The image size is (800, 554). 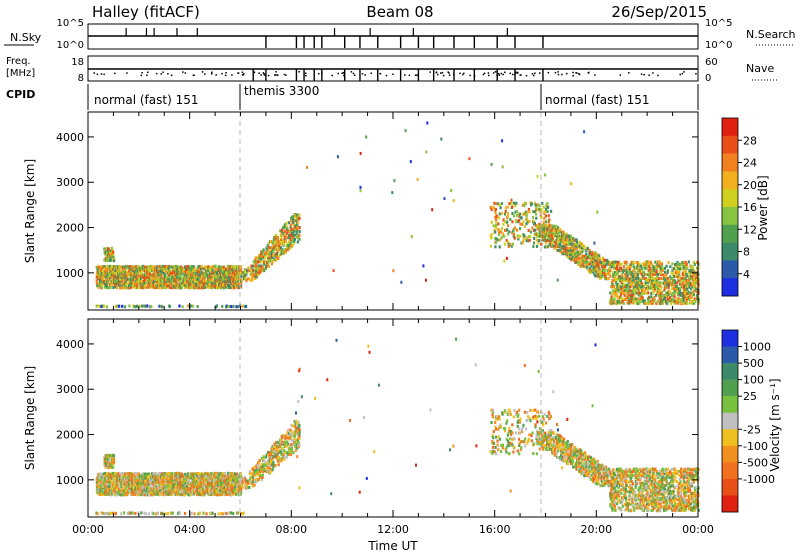 I want to click on nsky-strip: N.Sky 10^5 10^0 10^5 10^0 N.Search, so click(x=400, y=34).